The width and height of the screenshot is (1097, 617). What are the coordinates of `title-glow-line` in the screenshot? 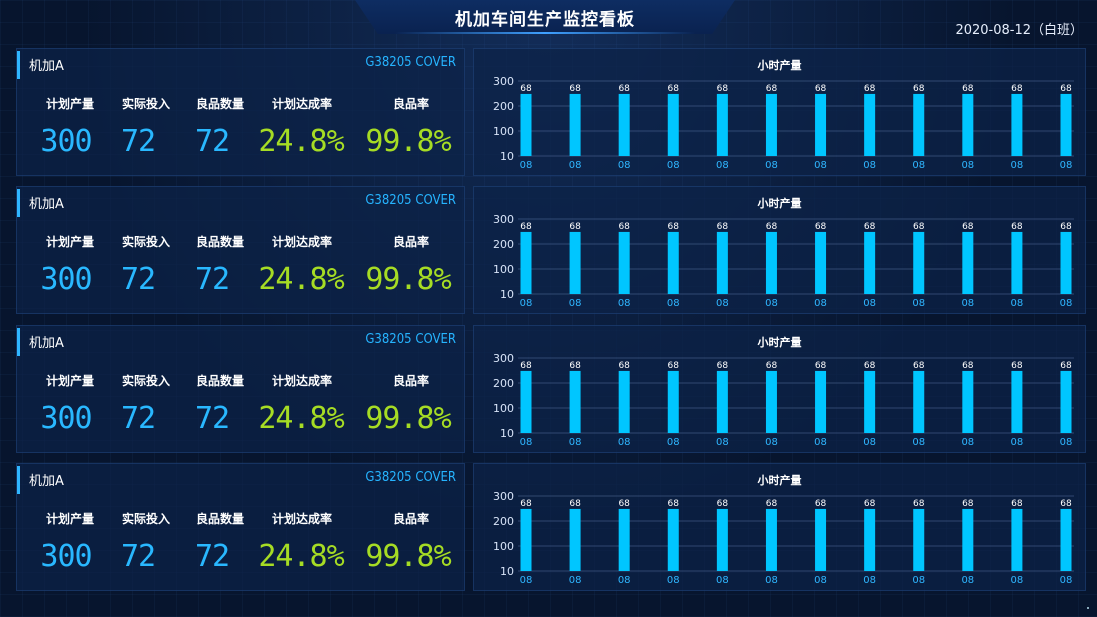 It's located at (545, 33).